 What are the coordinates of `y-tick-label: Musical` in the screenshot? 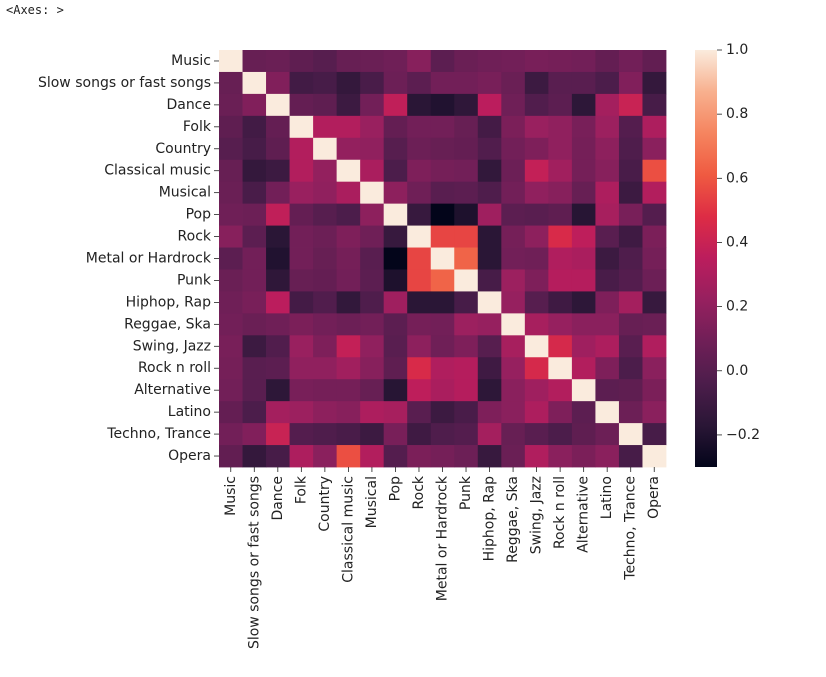 It's located at (185, 193).